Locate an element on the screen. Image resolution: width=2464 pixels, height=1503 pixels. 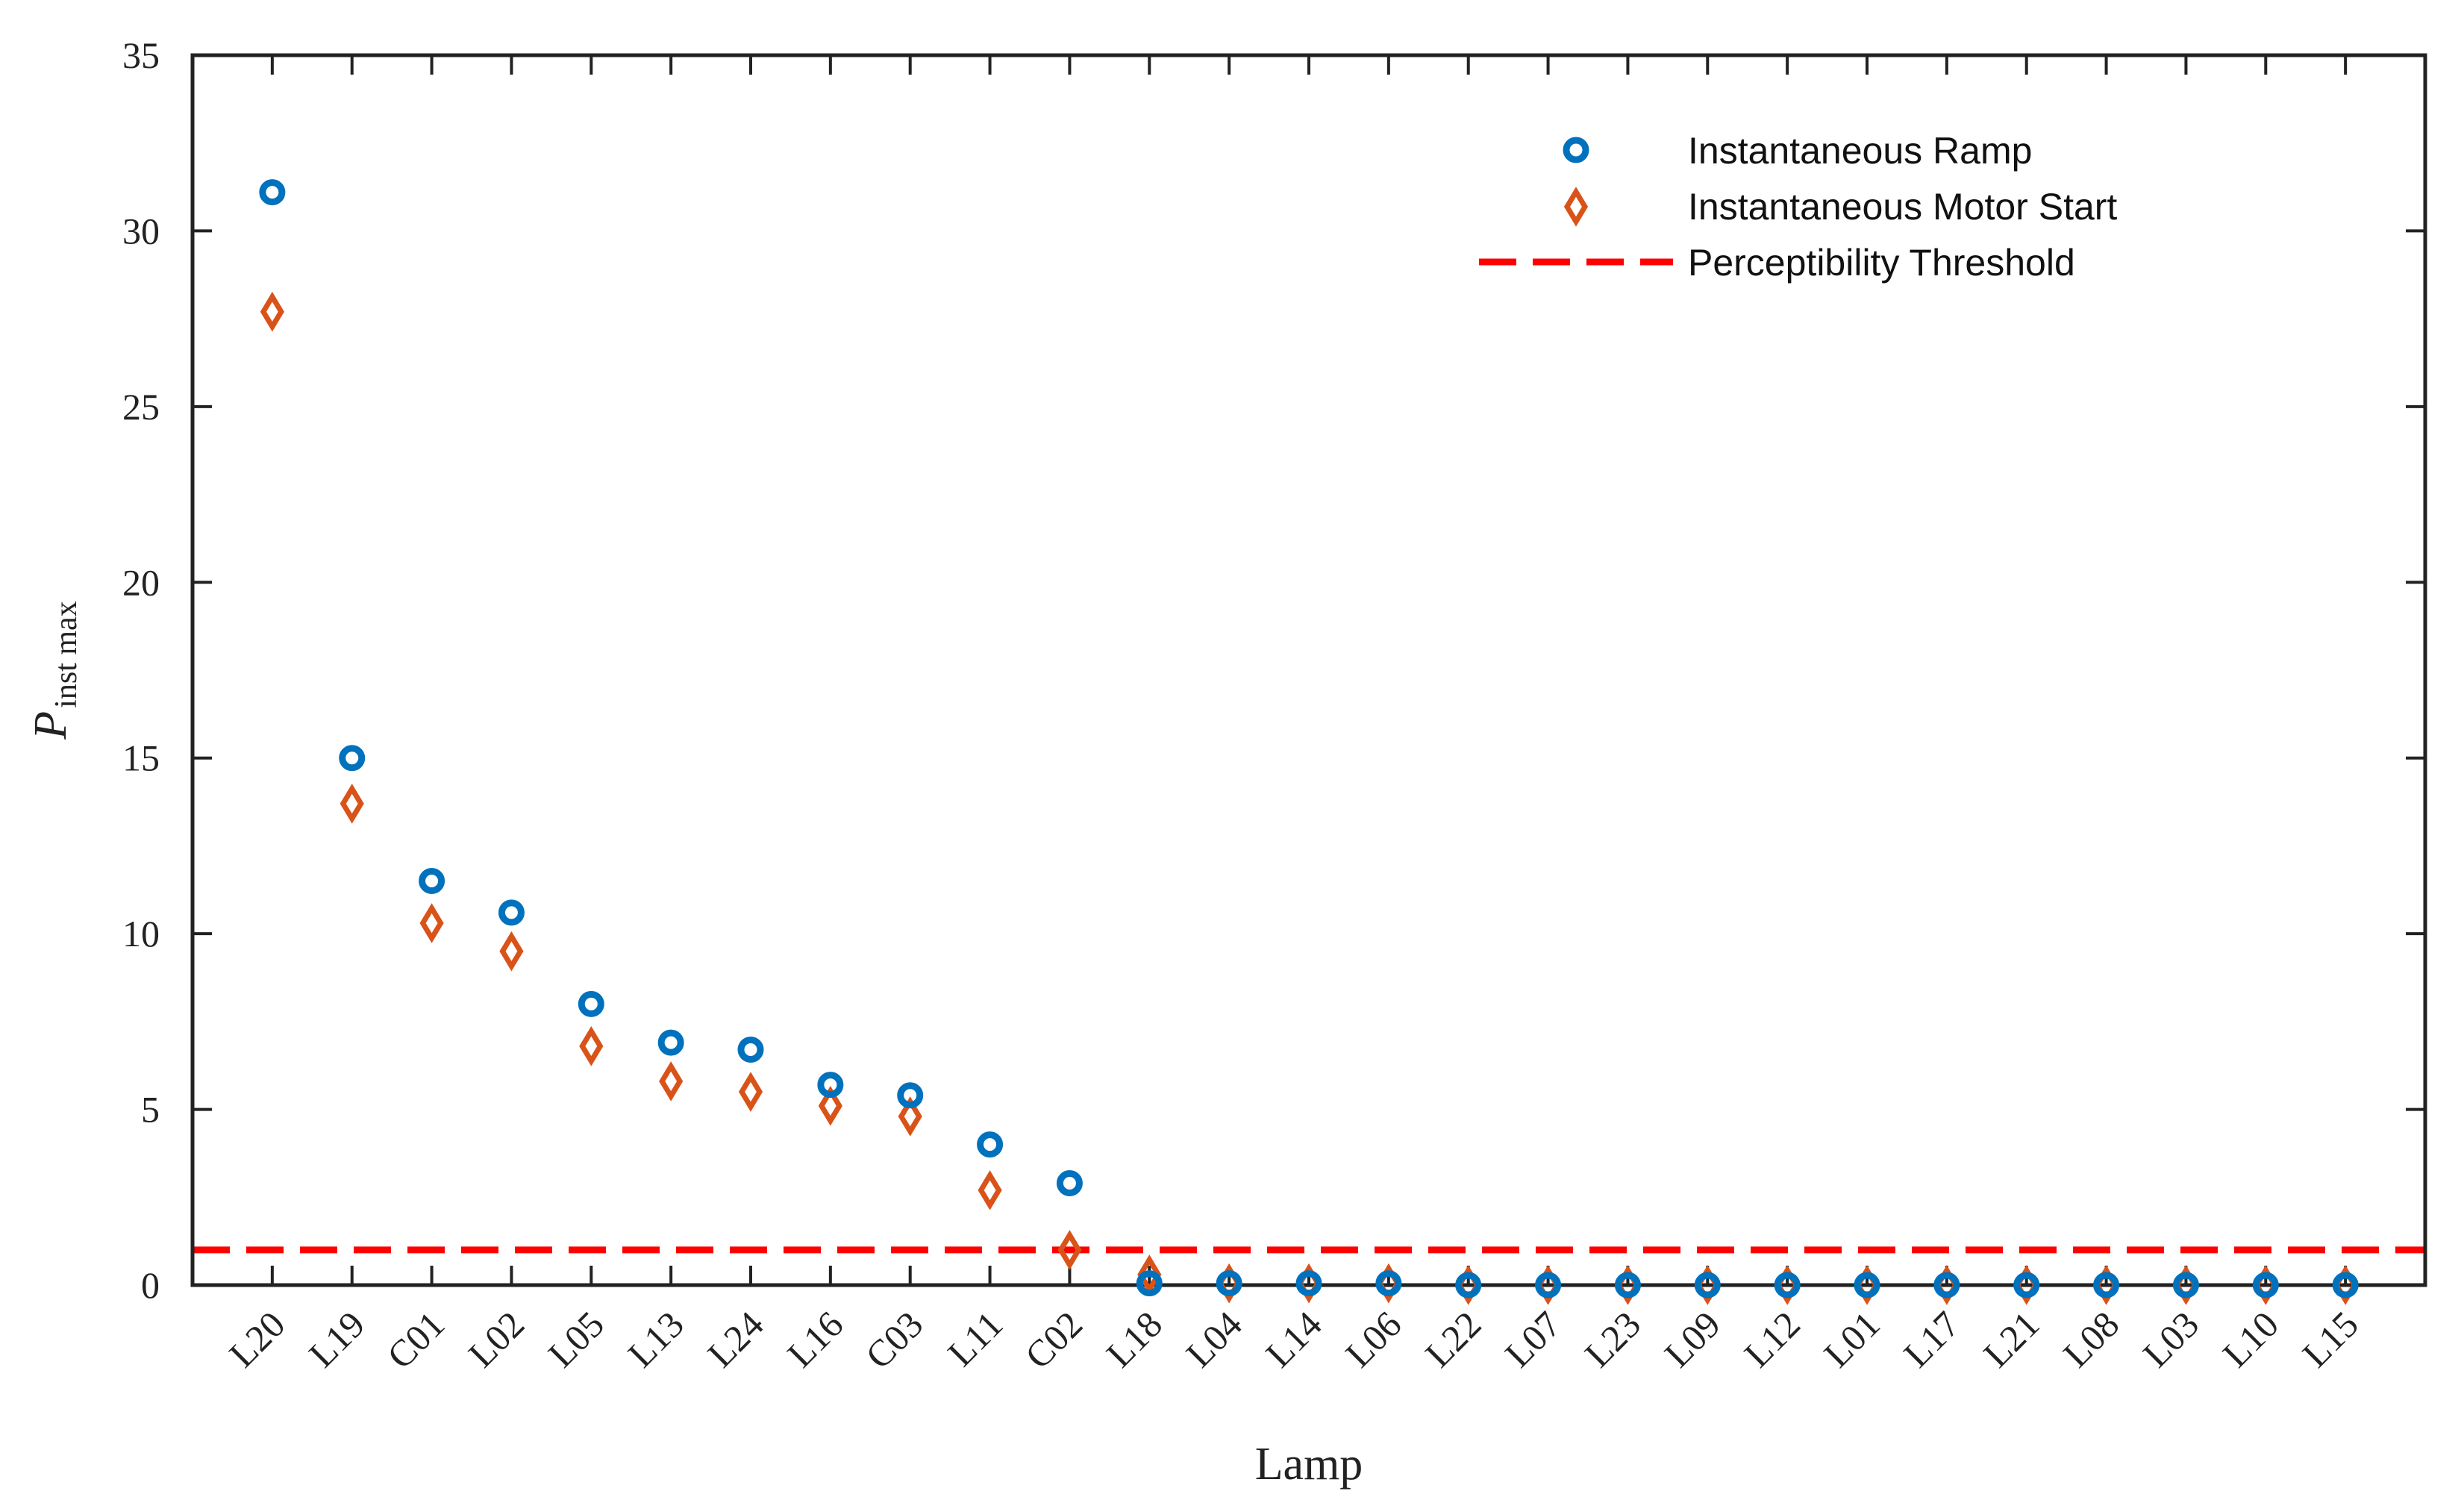
x-tick-label: L14 is located at coordinates (1293, 1339).